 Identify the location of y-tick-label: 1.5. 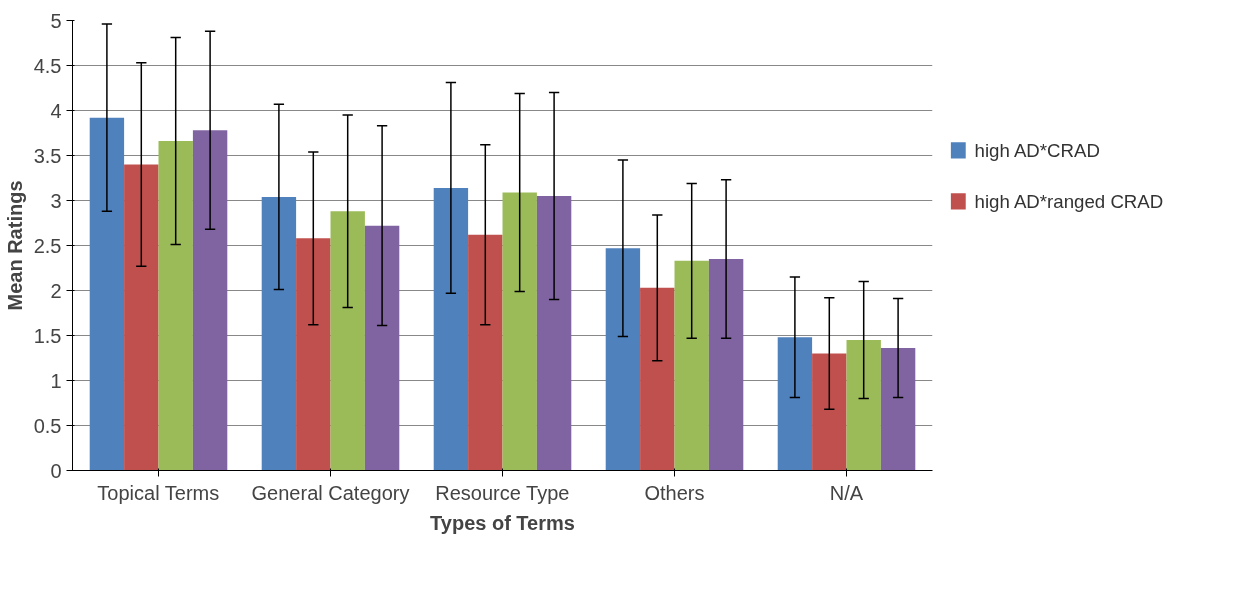
(47, 335).